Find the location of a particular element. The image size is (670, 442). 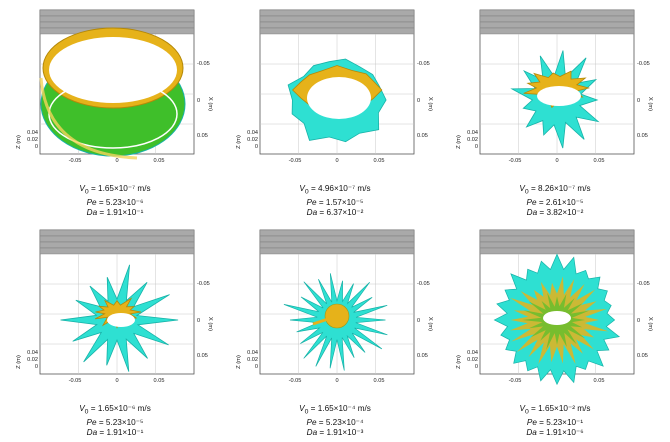

v0-value: 8.26×10⁻⁷ is located at coordinates (557, 188).